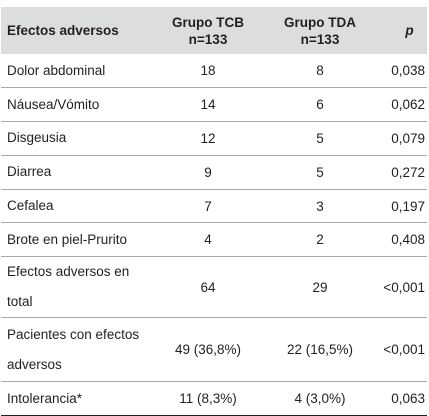  What do you see at coordinates (320, 398) in the screenshot?
I see `tda-value: 4 (3,0%)` at bounding box center [320, 398].